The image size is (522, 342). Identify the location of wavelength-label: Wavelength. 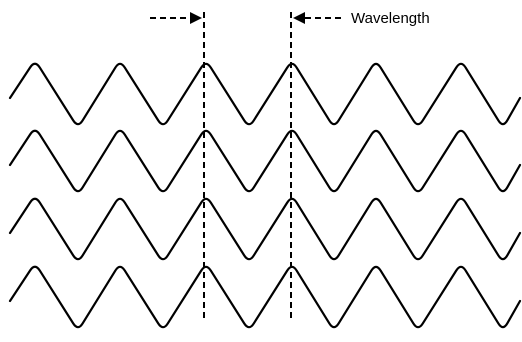
(390, 18).